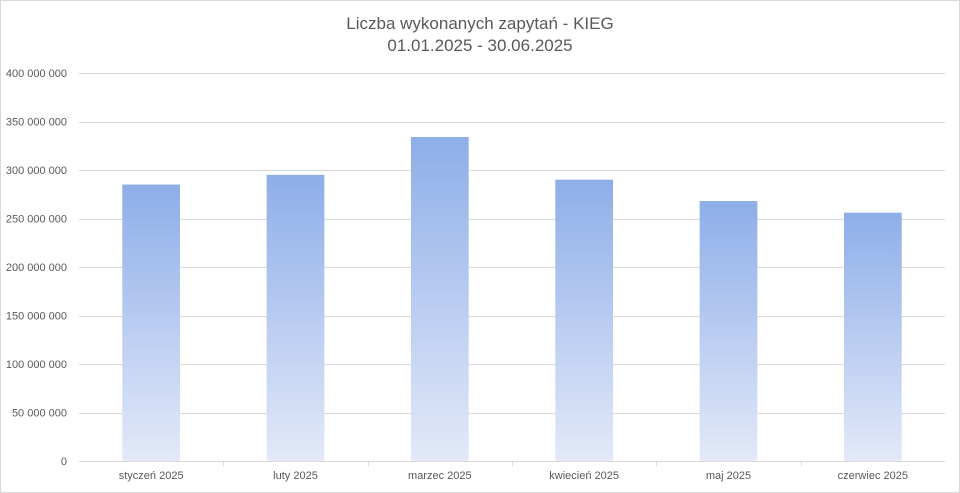 The image size is (960, 493). What do you see at coordinates (36, 171) in the screenshot?
I see `y-tick-label: 300 000 000` at bounding box center [36, 171].